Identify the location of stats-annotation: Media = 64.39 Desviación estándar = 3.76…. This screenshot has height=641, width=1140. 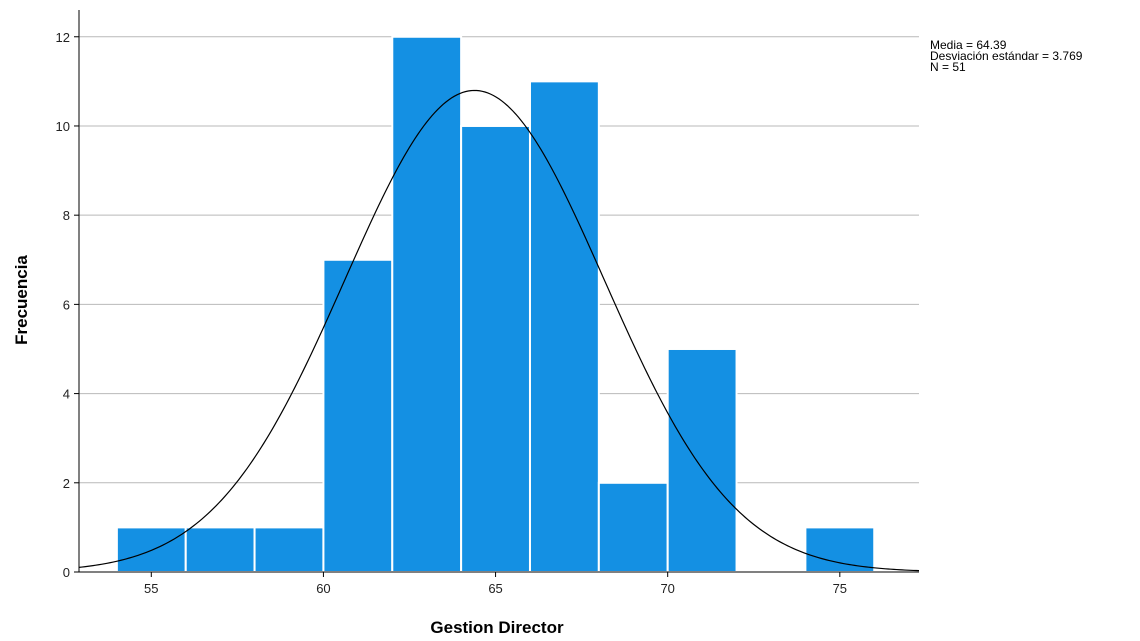
(1006, 56).